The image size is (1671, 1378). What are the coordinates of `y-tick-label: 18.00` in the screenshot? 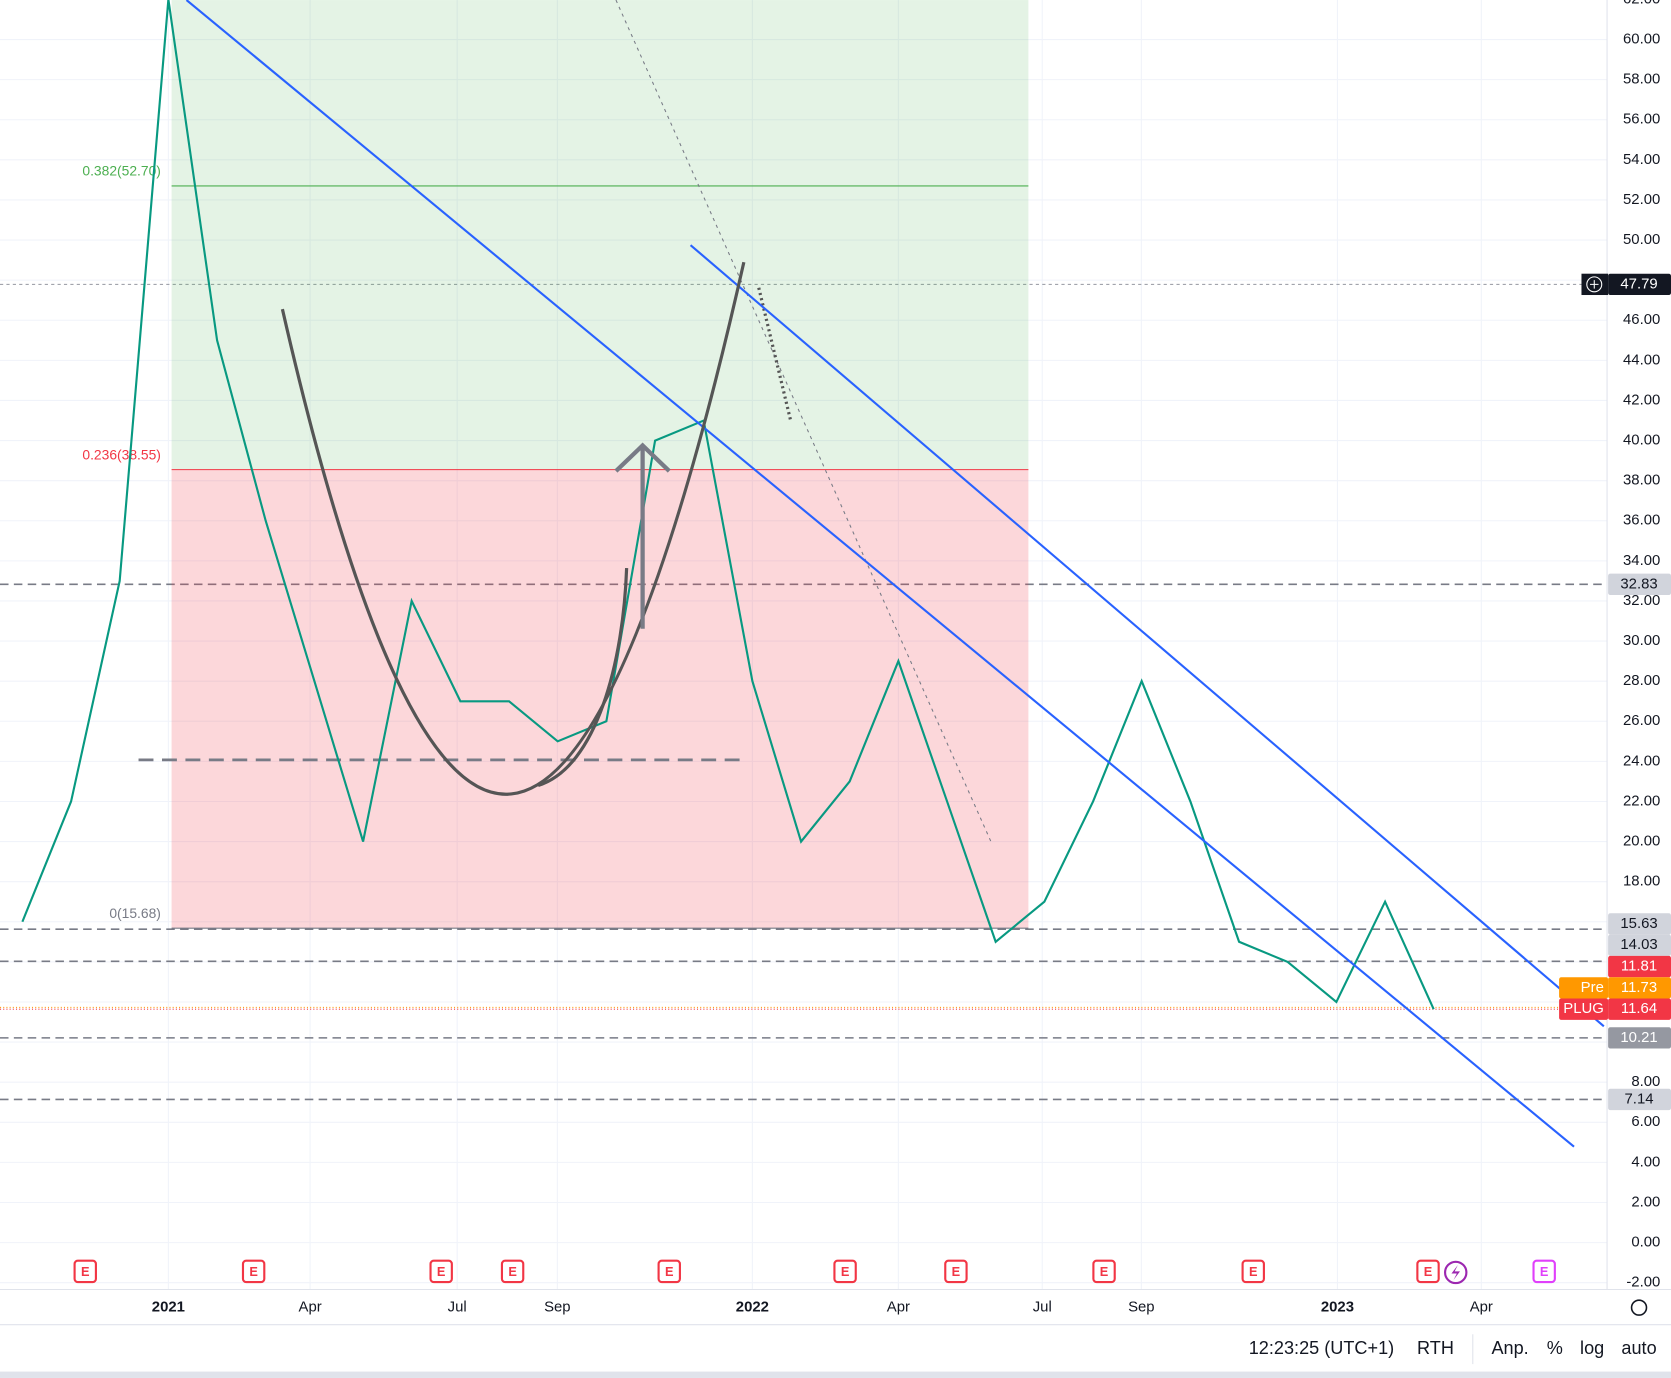 It's located at (1641, 882).